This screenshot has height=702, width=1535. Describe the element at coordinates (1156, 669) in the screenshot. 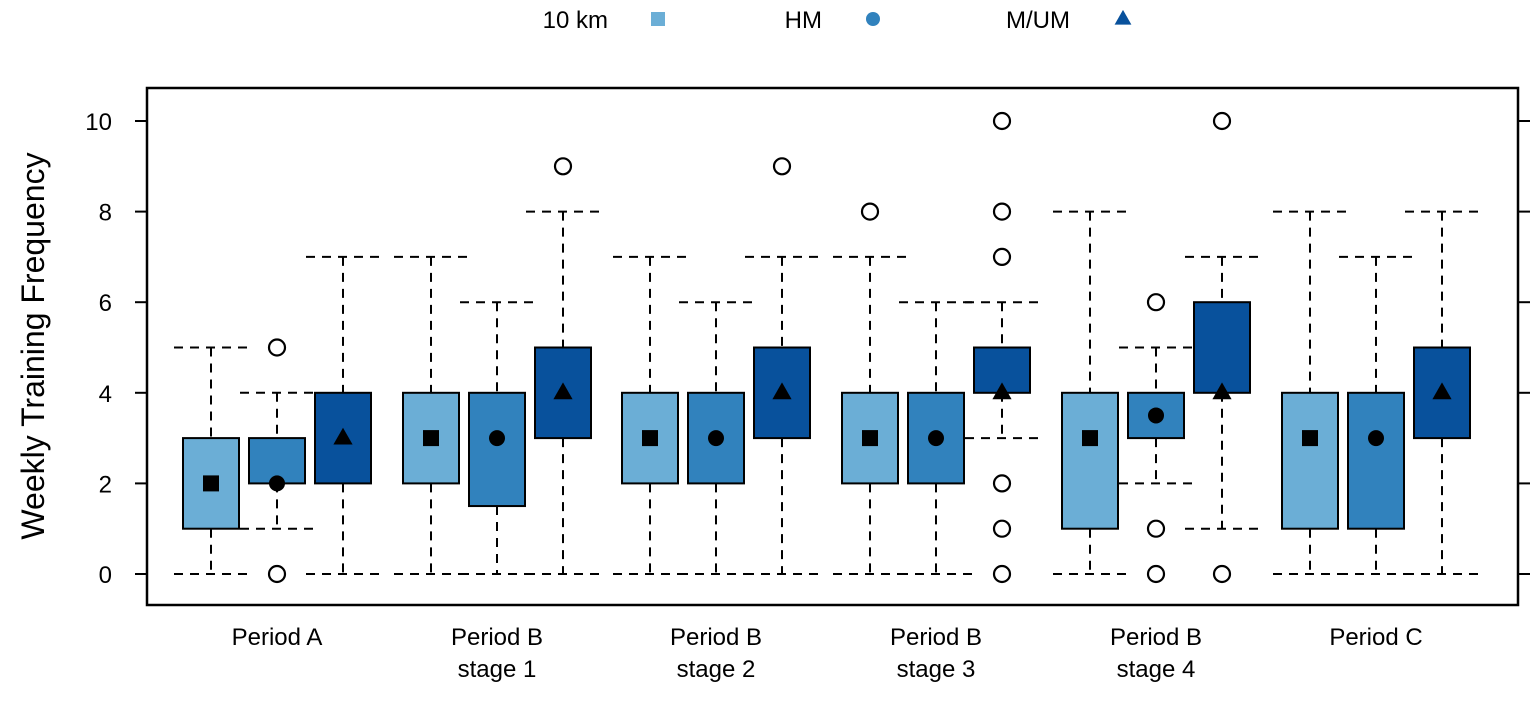

I see `x-tick-label-line2: stage 4` at that location.